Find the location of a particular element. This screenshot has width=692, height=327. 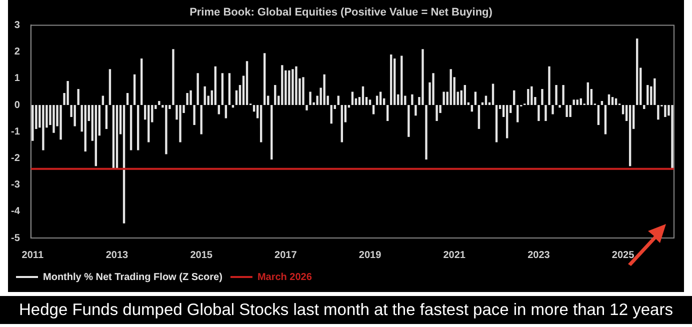

x-tick-label: 2019 is located at coordinates (370, 255).